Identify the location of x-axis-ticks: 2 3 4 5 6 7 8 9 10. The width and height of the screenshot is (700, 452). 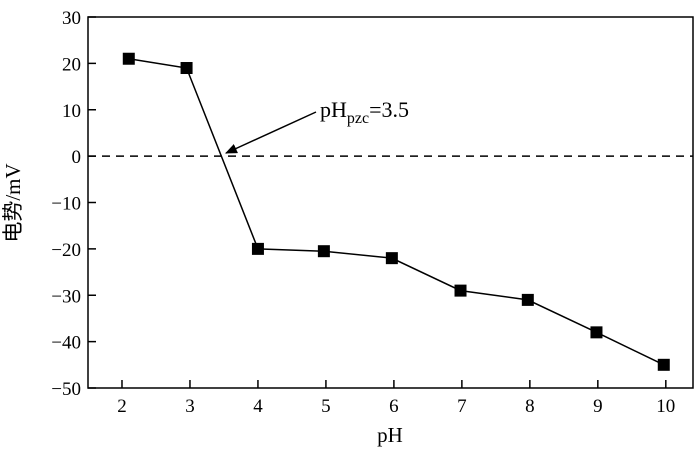
(396, 398).